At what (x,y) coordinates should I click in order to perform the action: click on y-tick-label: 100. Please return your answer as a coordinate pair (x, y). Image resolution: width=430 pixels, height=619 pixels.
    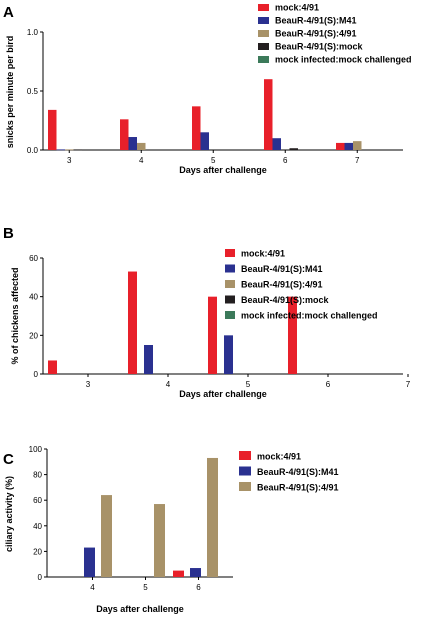
    Looking at the image, I should click on (36, 449).